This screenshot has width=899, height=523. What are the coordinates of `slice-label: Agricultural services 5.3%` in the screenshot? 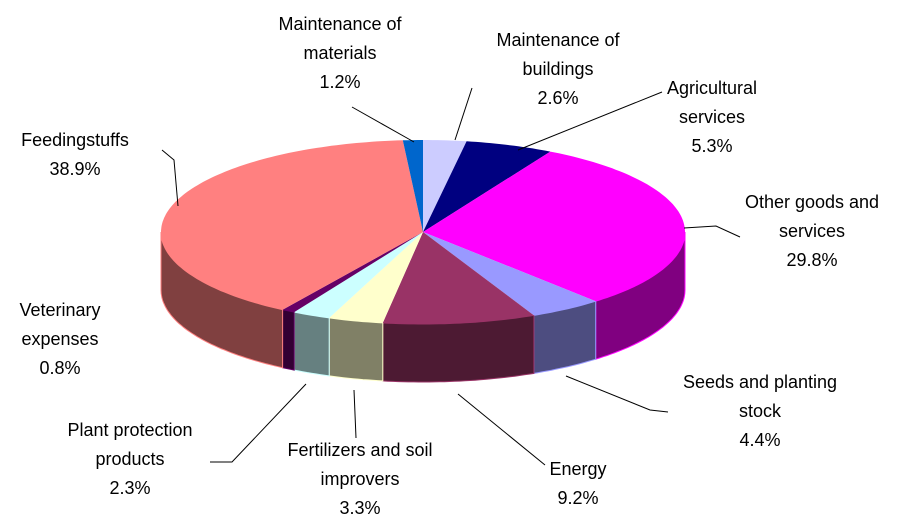 It's located at (712, 117).